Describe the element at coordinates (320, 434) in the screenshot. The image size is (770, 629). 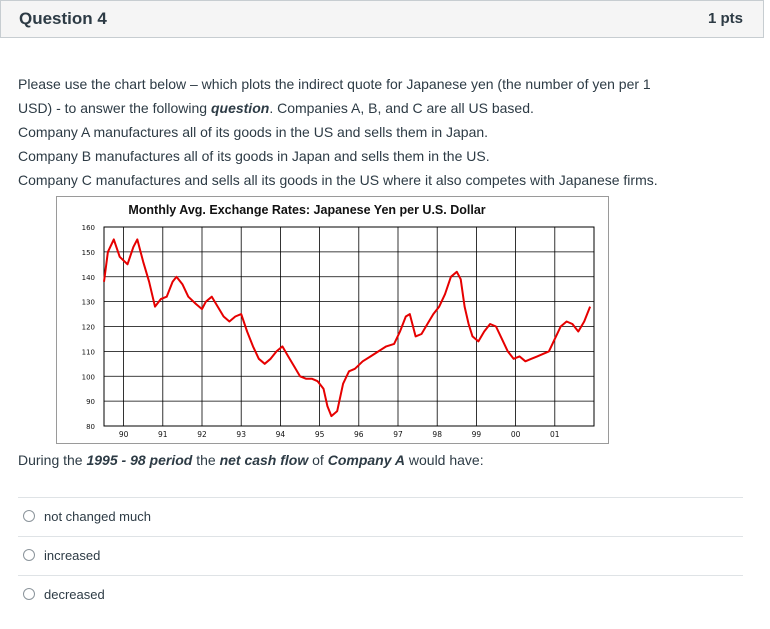
I see `x-tick-label: 95` at that location.